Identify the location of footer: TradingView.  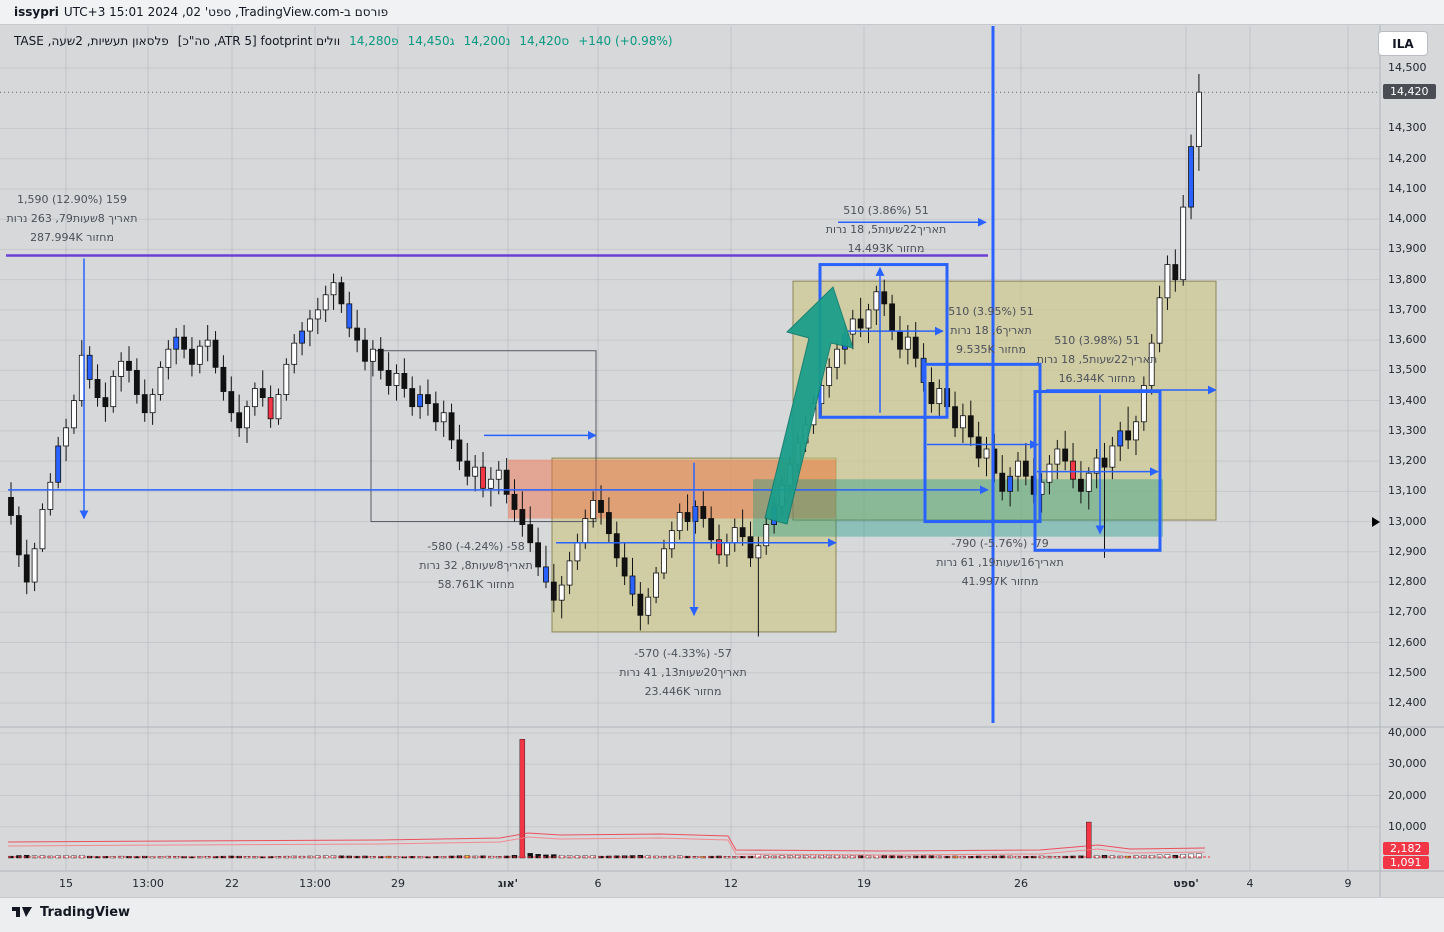
(71, 912).